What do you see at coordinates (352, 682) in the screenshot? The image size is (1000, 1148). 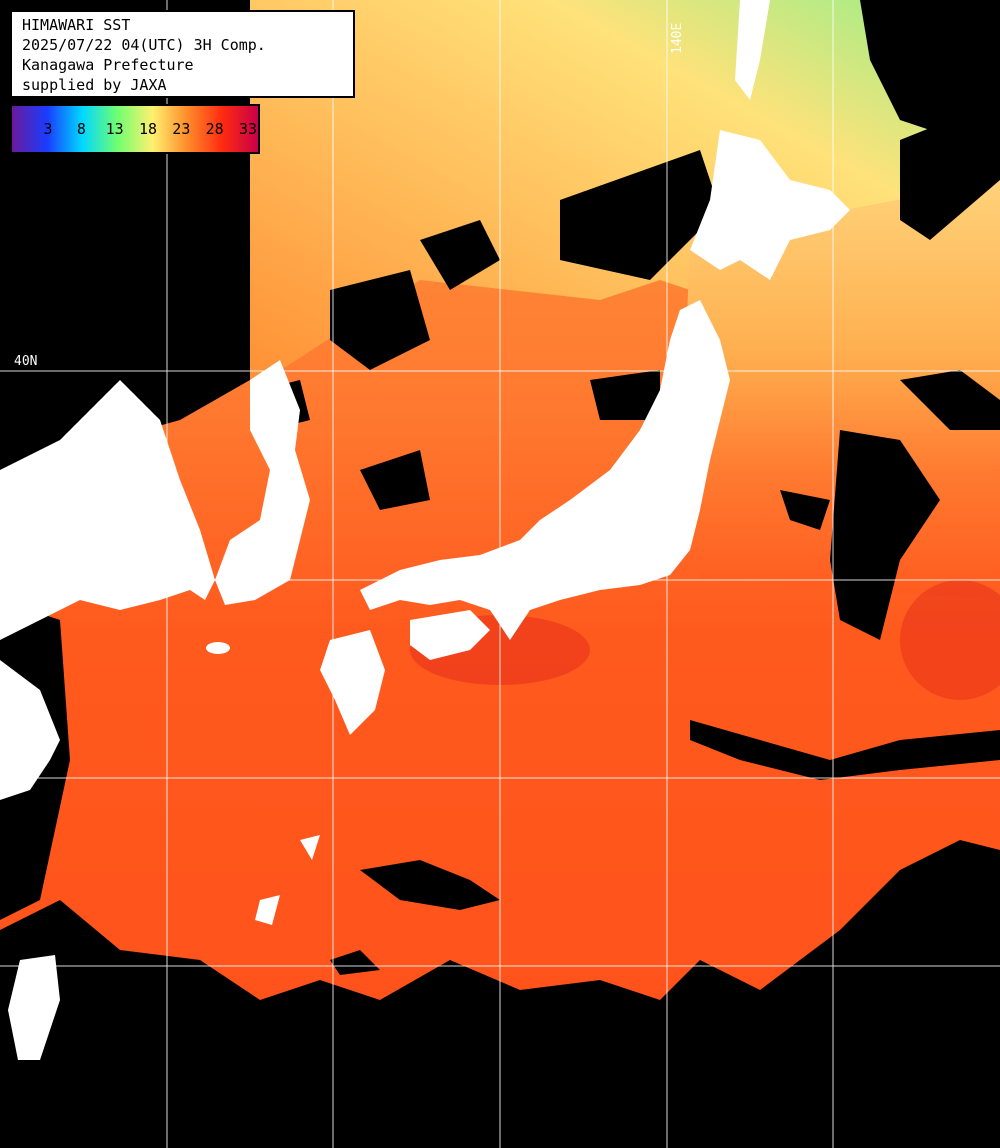 I see `land-kyushu` at bounding box center [352, 682].